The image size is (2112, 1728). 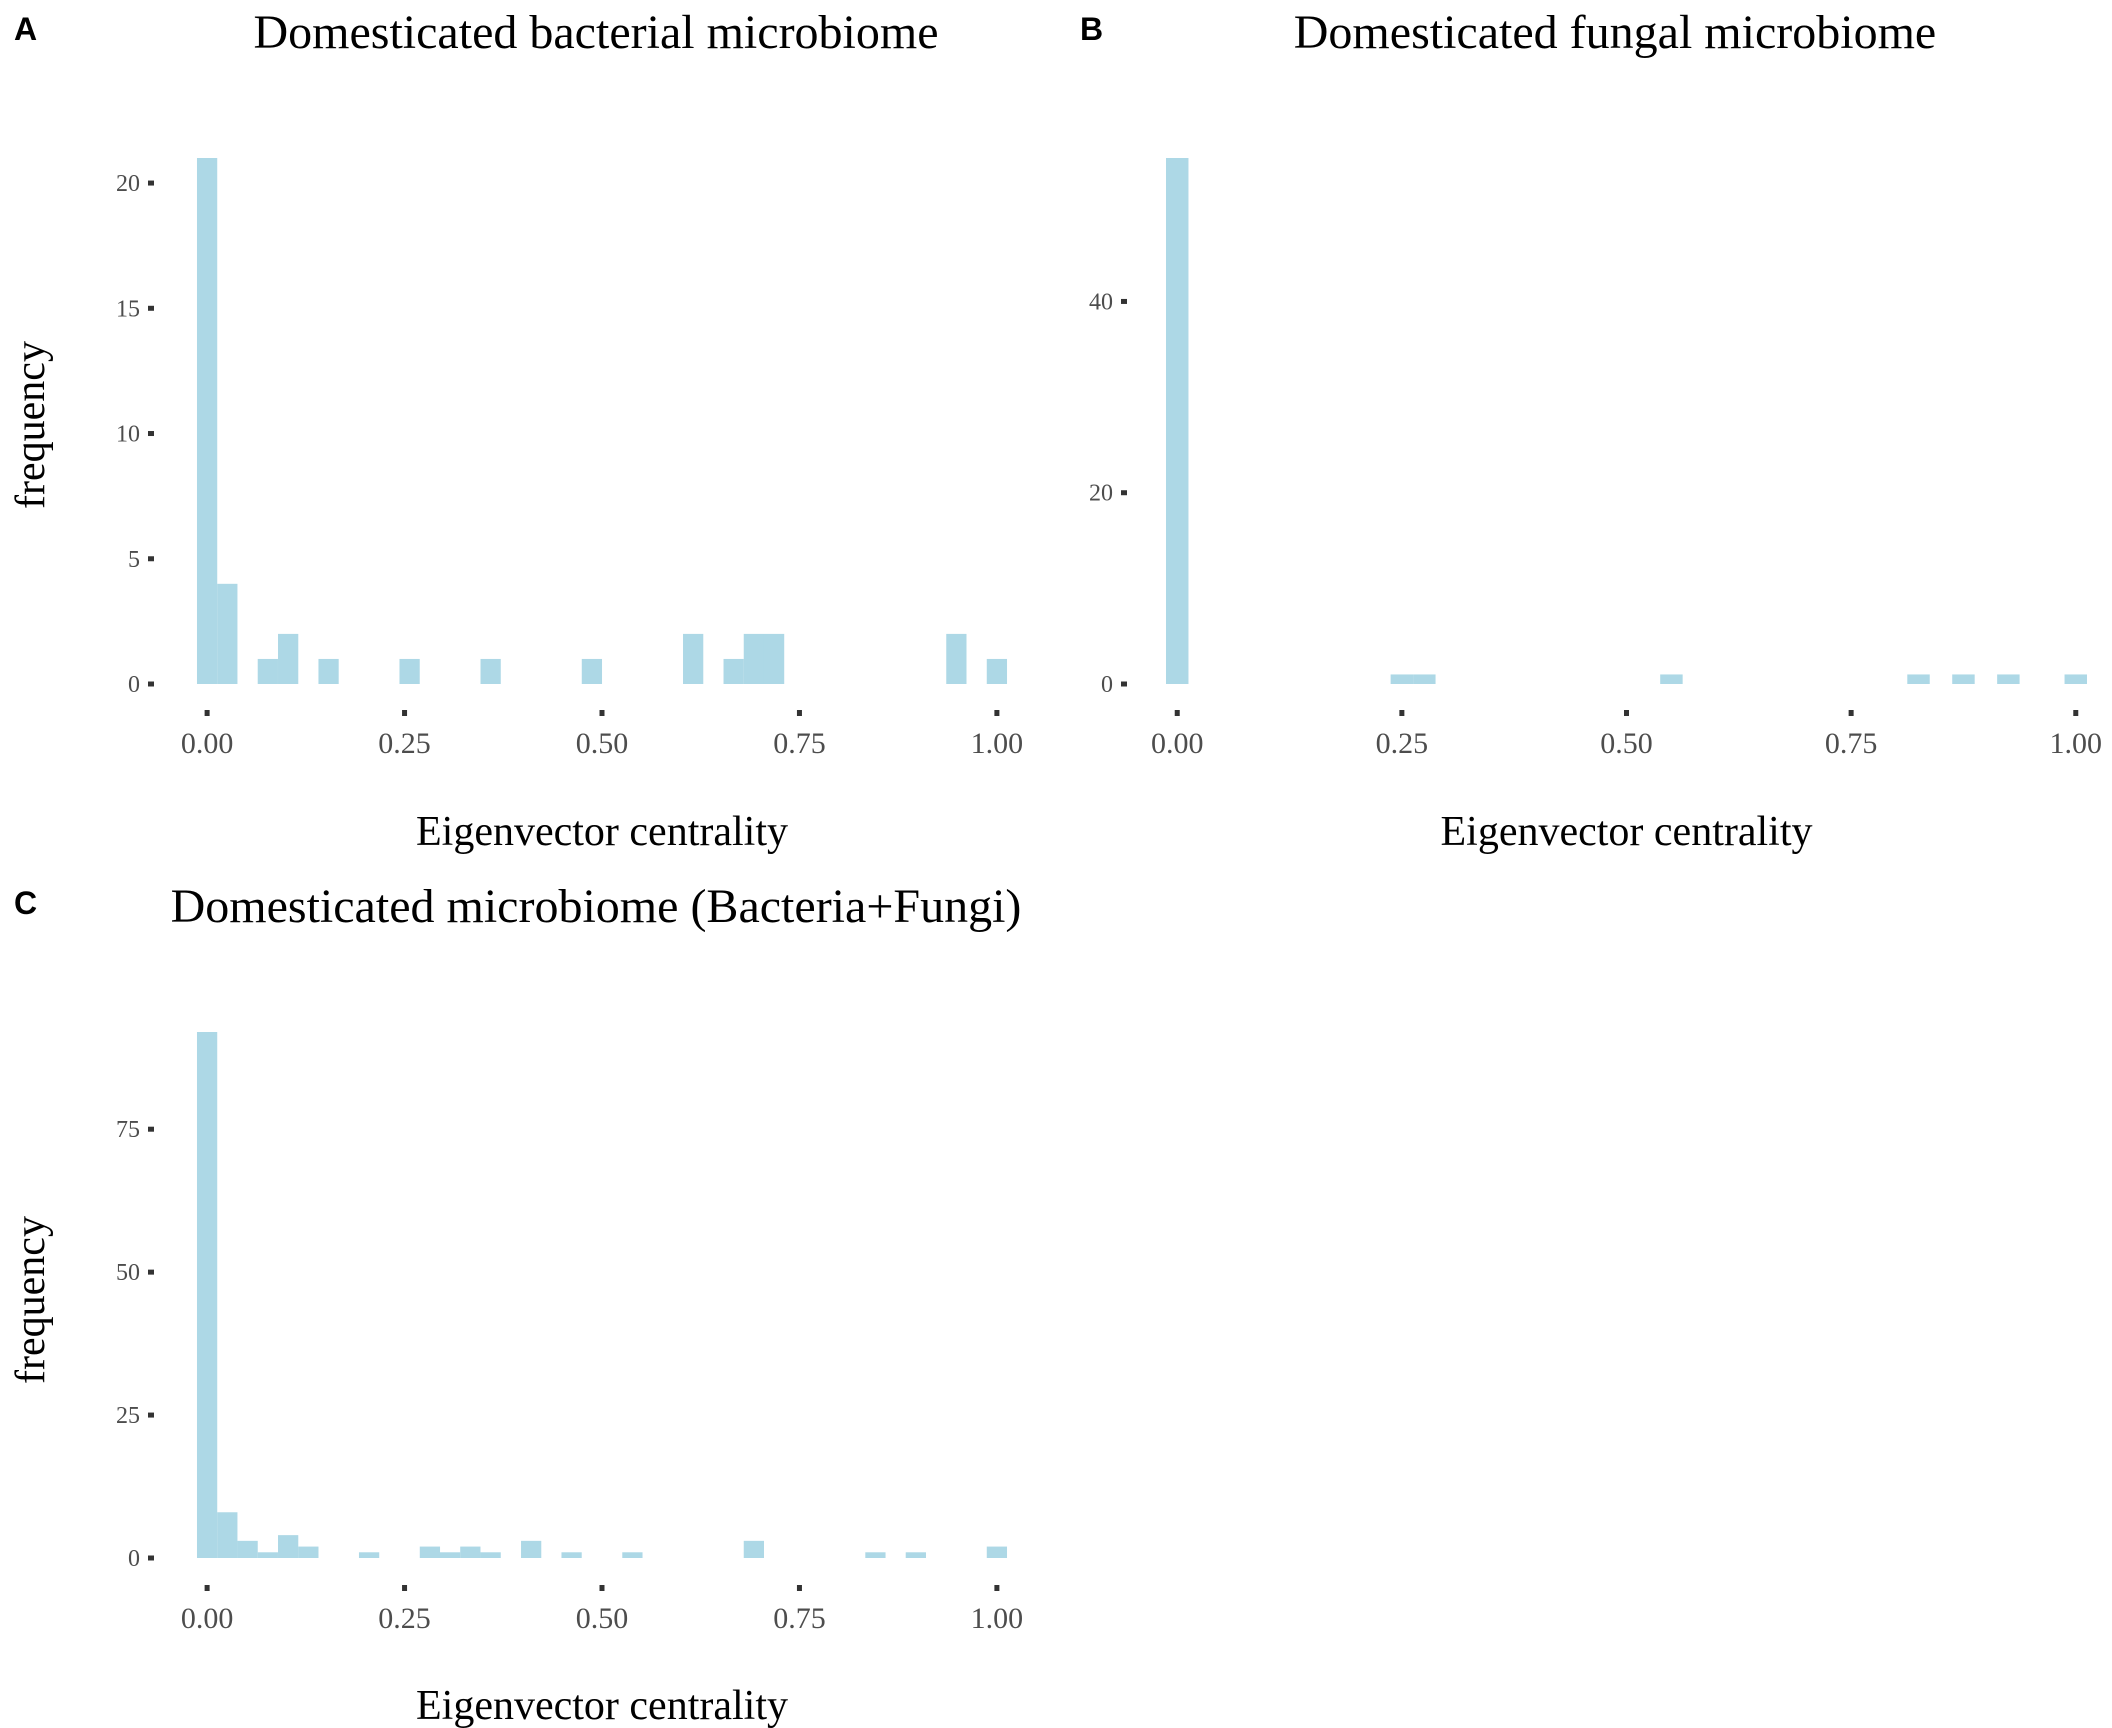 What do you see at coordinates (595, 32) in the screenshot?
I see `chart-title: Domesticated bacterial microbiome` at bounding box center [595, 32].